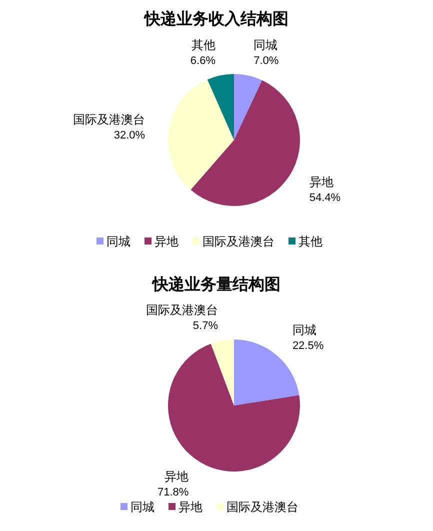 The width and height of the screenshot is (433, 531). I want to click on chart-title: 快递业务收入结构图, so click(216, 19).